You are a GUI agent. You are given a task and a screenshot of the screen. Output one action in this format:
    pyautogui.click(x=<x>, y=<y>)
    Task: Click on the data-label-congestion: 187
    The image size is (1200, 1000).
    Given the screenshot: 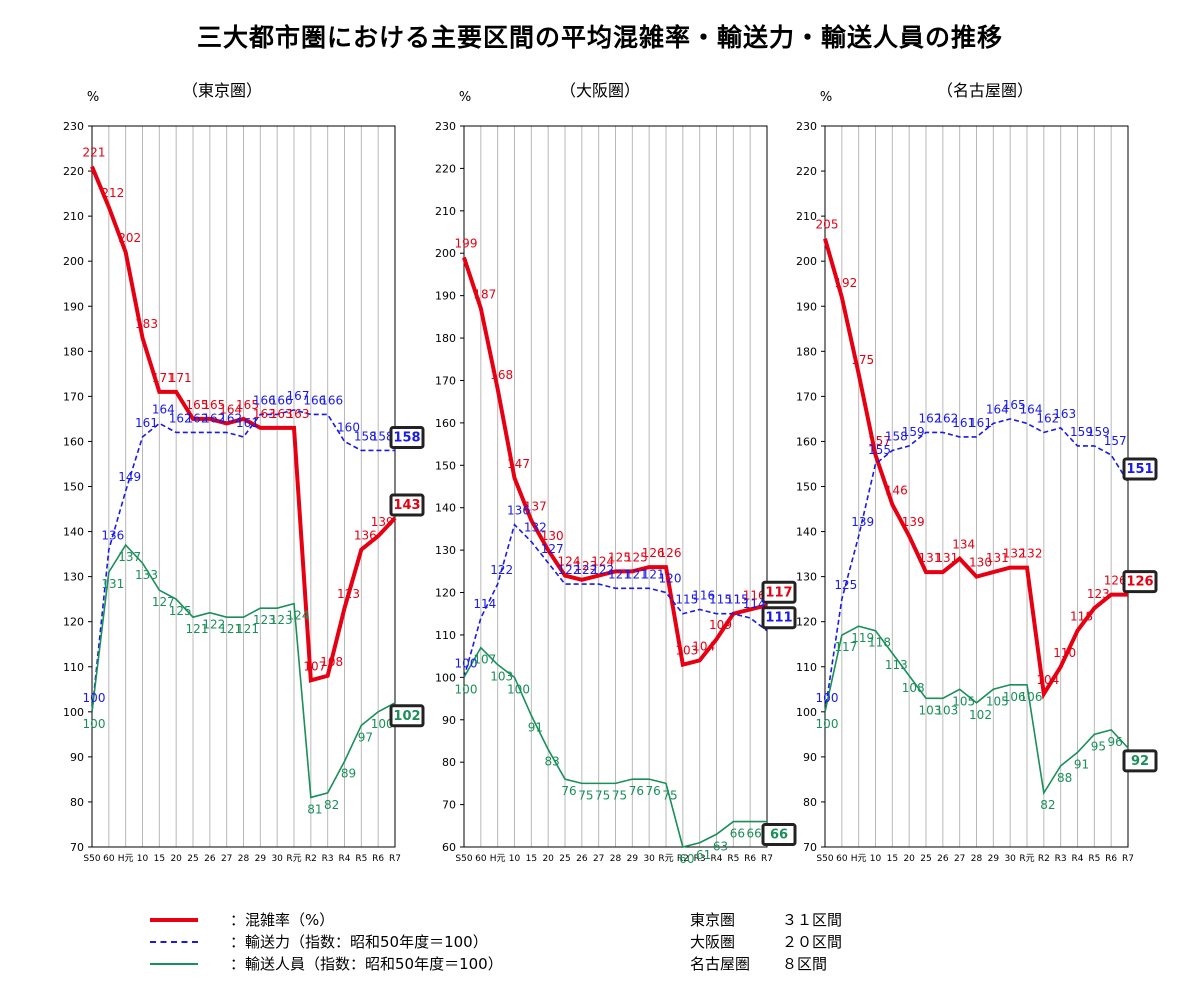 What is the action you would take?
    pyautogui.click(x=484, y=294)
    